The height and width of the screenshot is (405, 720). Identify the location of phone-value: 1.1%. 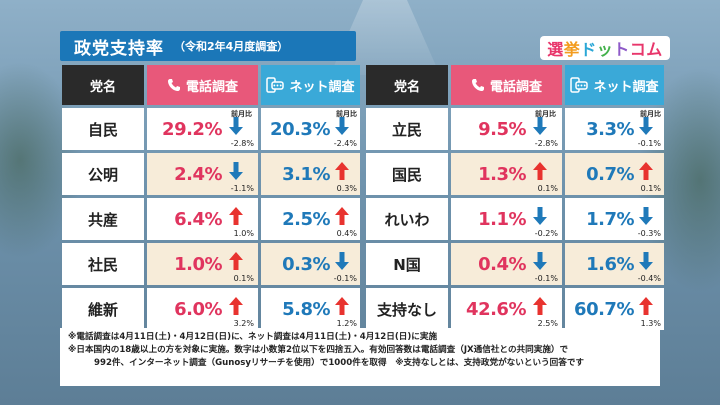
(502, 219).